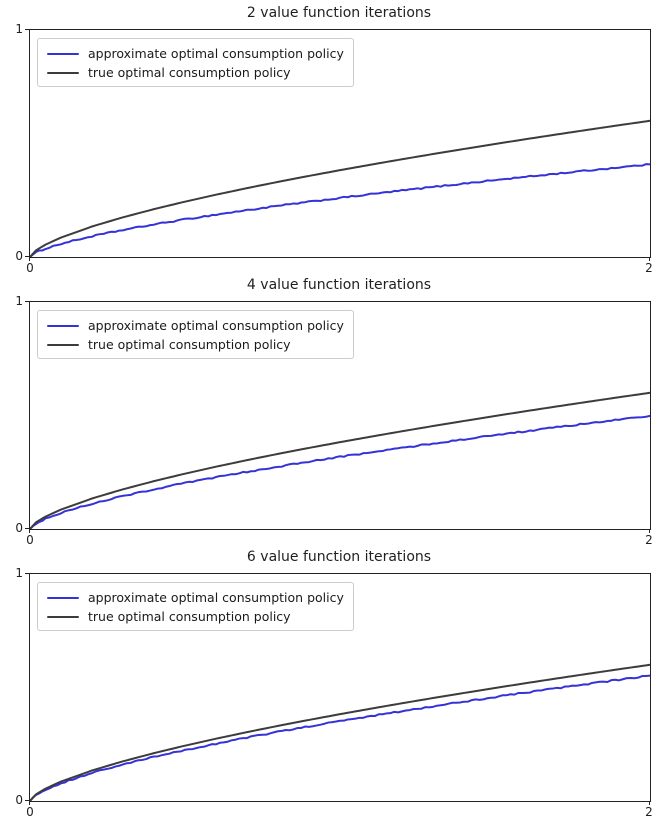  I want to click on plot-title: 4 value function iterations, so click(339, 285).